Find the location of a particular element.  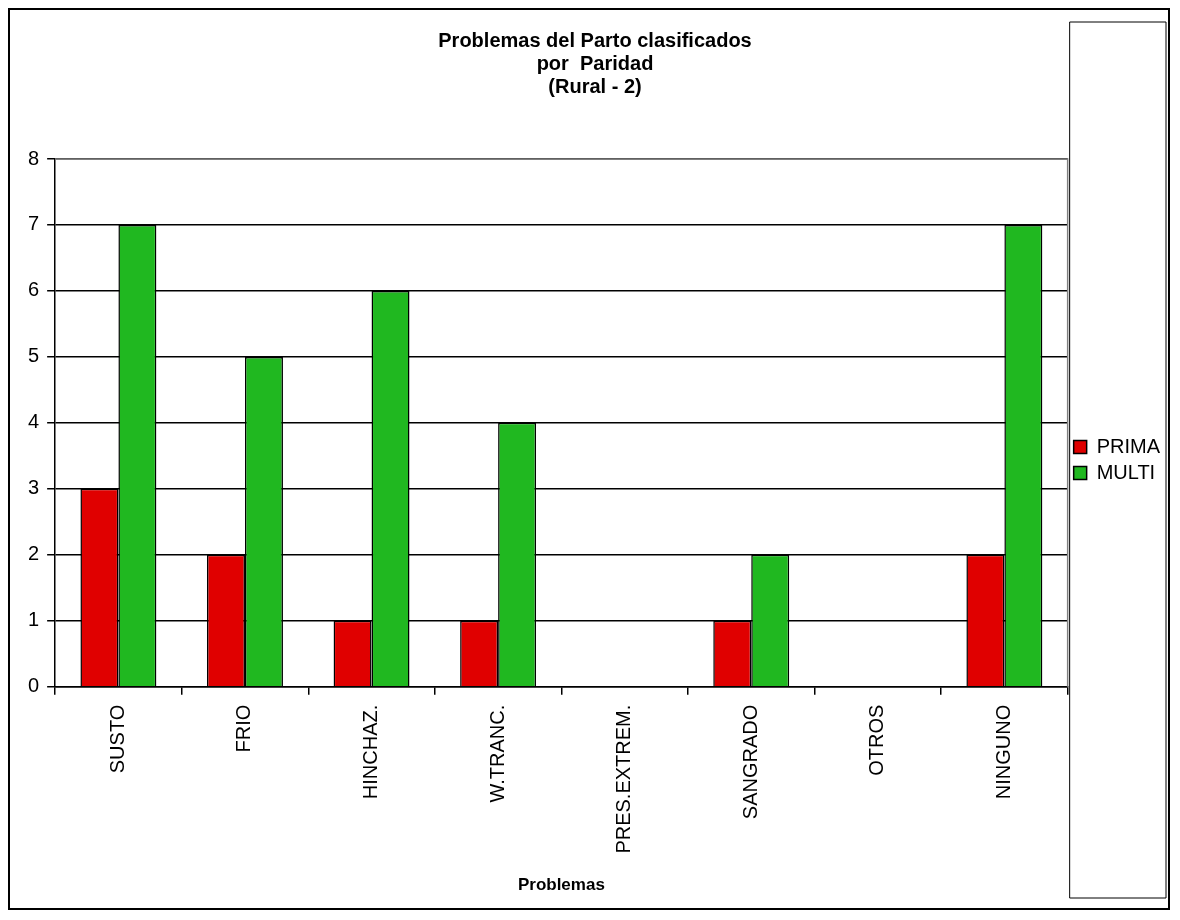

x-tick-label: NINGUNO is located at coordinates (1002, 752).